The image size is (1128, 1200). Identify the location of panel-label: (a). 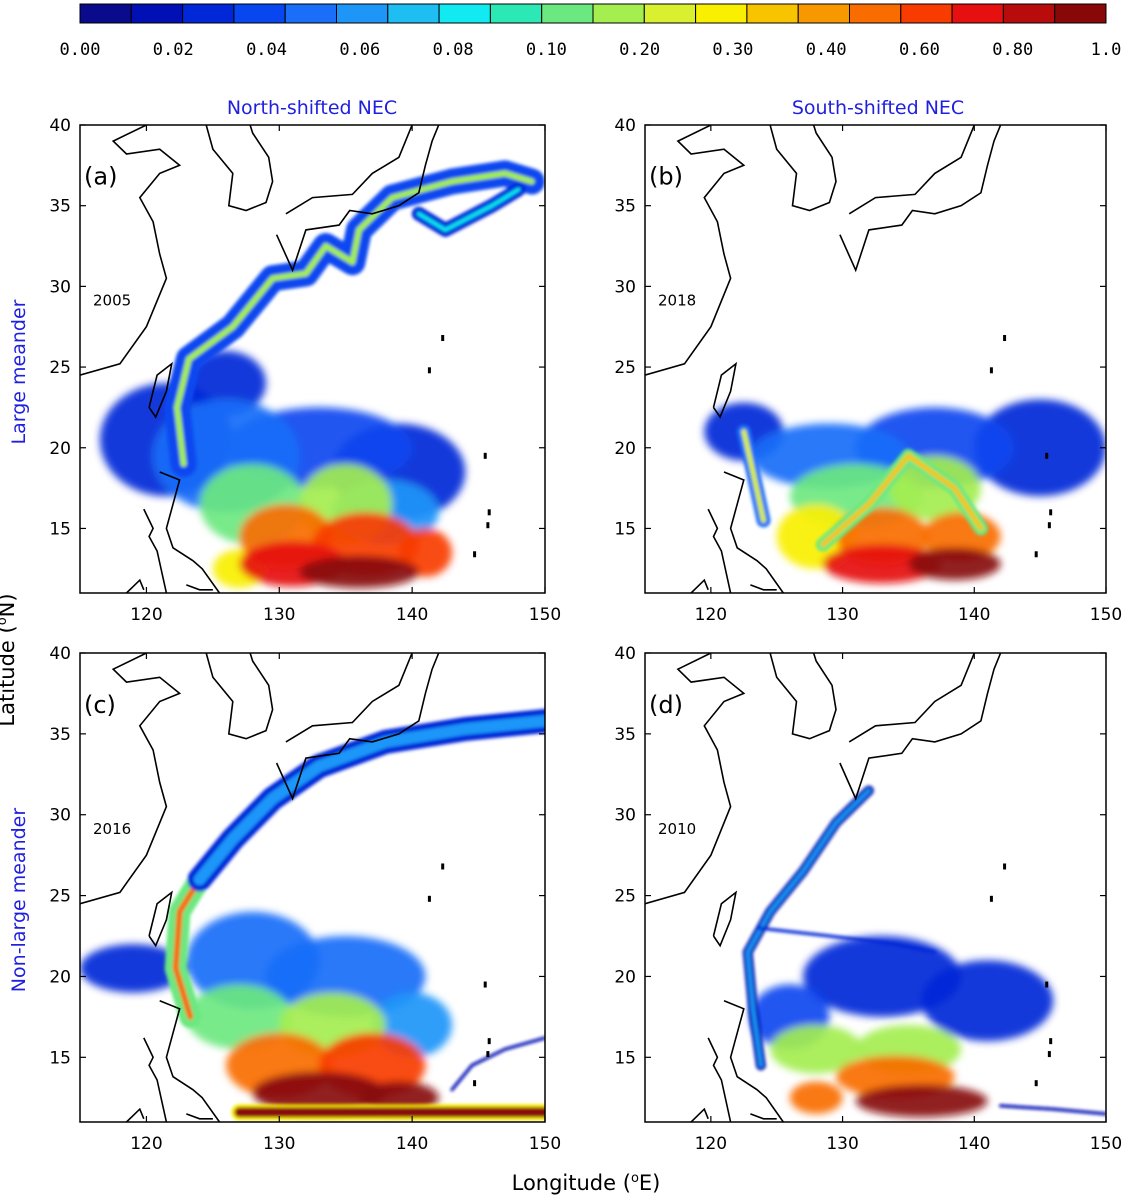
(100, 177).